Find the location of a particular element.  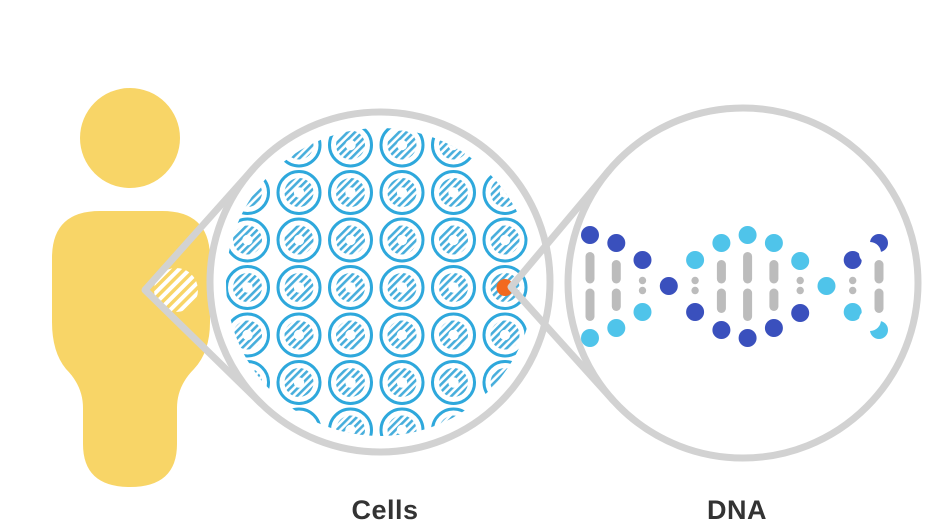

highlight-dot is located at coordinates (505, 287).